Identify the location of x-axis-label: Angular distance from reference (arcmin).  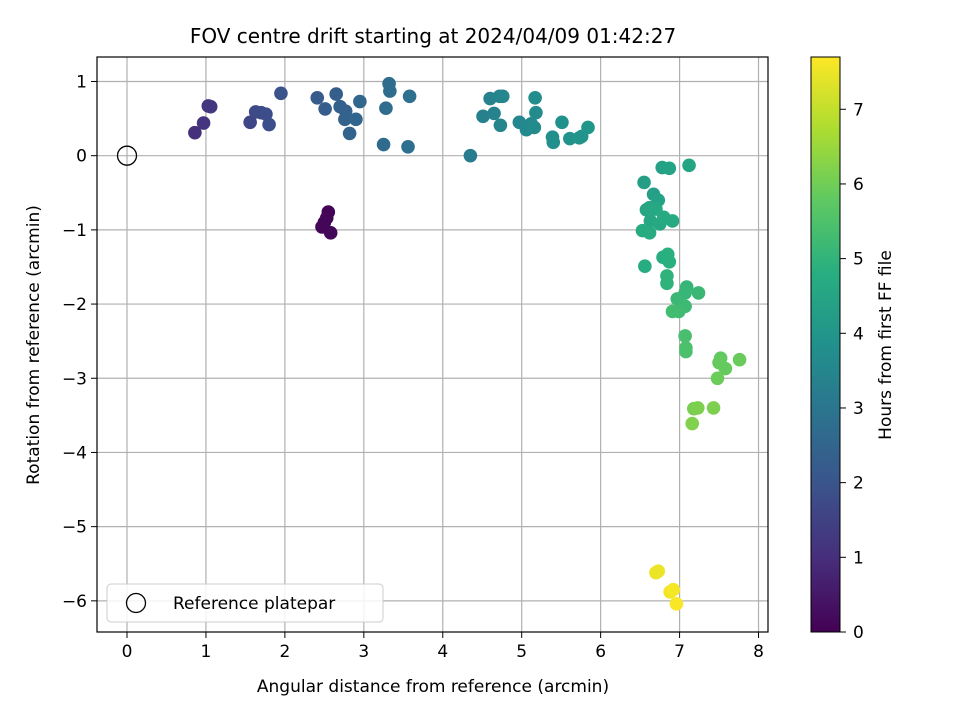
(433, 687).